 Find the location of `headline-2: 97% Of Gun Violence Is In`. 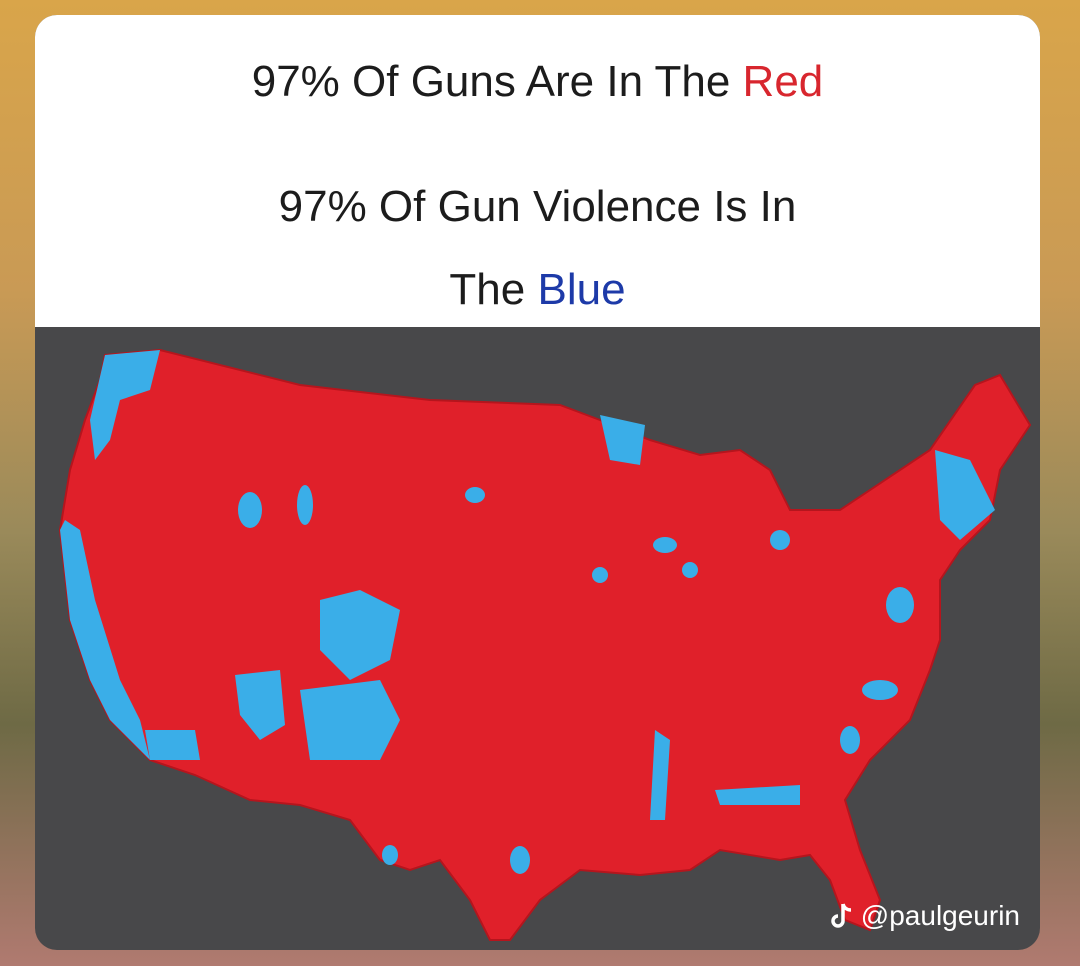

headline-2: 97% Of Gun Violence Is In is located at coordinates (537, 207).